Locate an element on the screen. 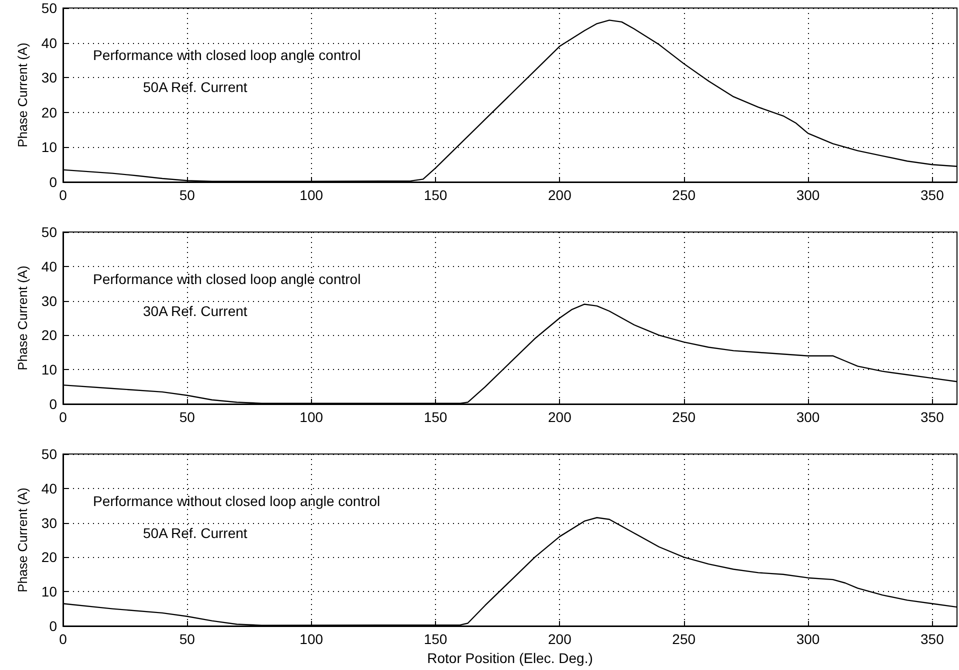  annotation: Performance without closed loop angle control is located at coordinates (236, 501).